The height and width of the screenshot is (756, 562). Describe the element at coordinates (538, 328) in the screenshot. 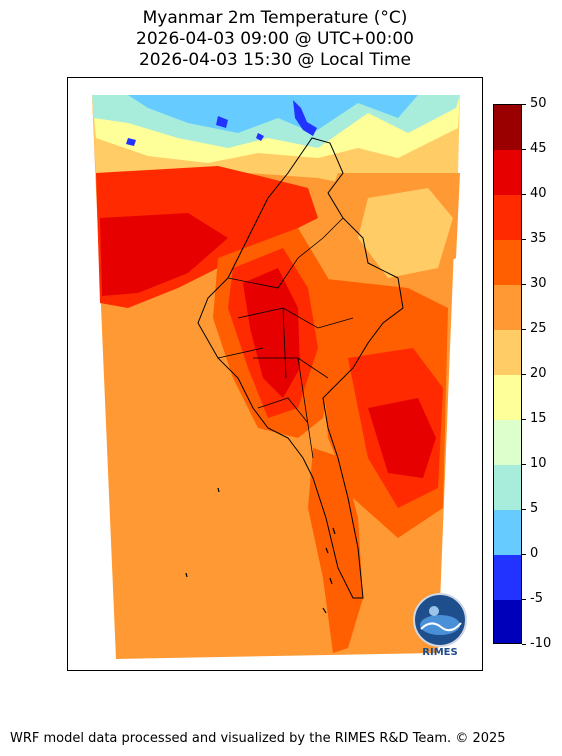

I see `colorbar-tick-label: 25` at that location.